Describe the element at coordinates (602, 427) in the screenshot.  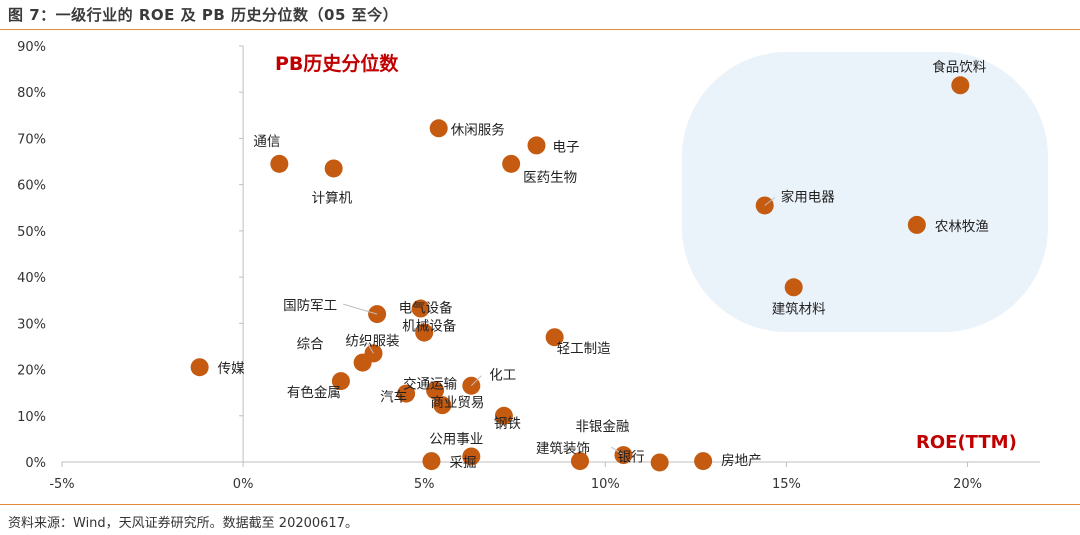
I see `point-label: 非银金融` at that location.